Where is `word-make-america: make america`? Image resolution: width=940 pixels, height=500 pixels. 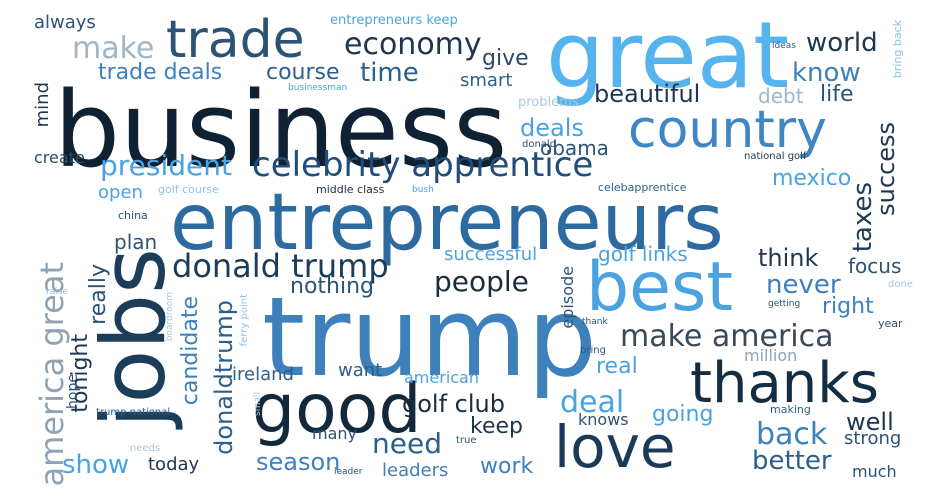 word-make-america: make america is located at coordinates (727, 336).